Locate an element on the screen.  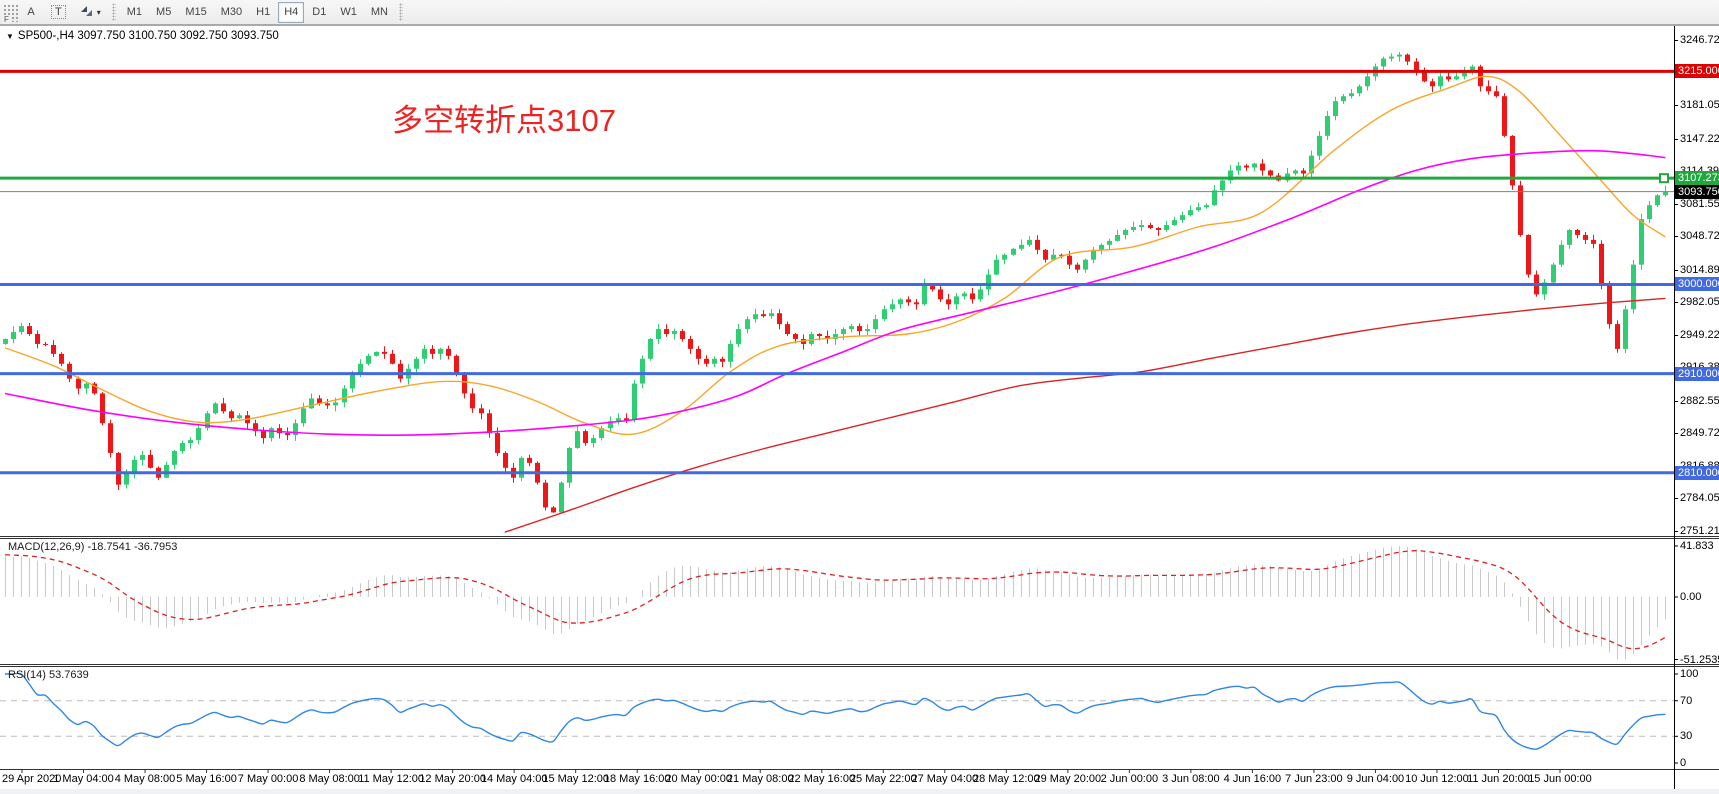
toolbar: F A T ▾ M1 M5 M15 M30 H1 H4 D1 W1 MN is located at coordinates (859, 12).